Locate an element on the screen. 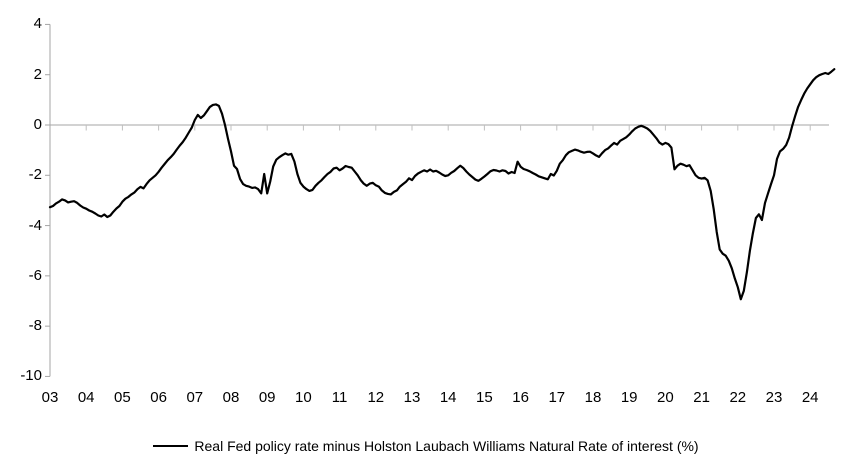 Image resolution: width=852 pixels, height=471 pixels. x-tick-label: 13 is located at coordinates (412, 397).